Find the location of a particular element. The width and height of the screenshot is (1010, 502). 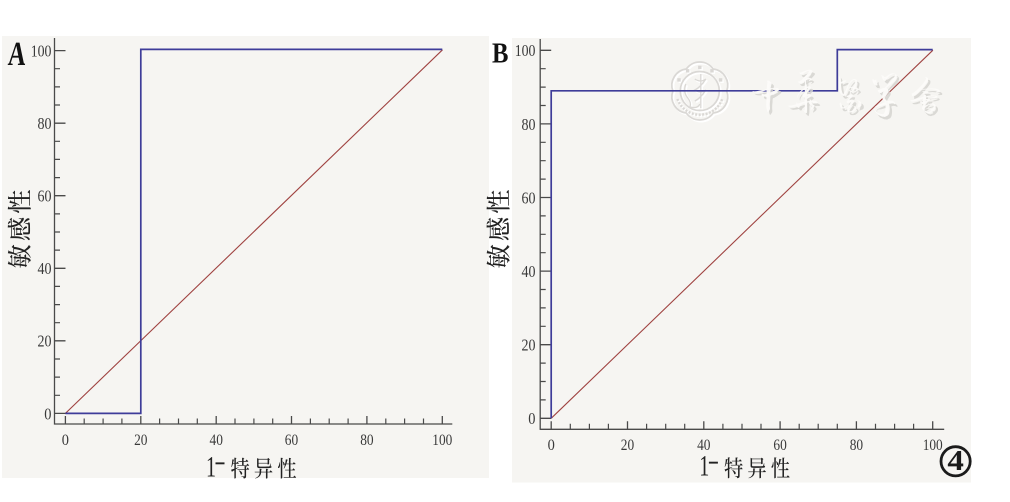

svg-text: 4 is located at coordinates (955, 461).